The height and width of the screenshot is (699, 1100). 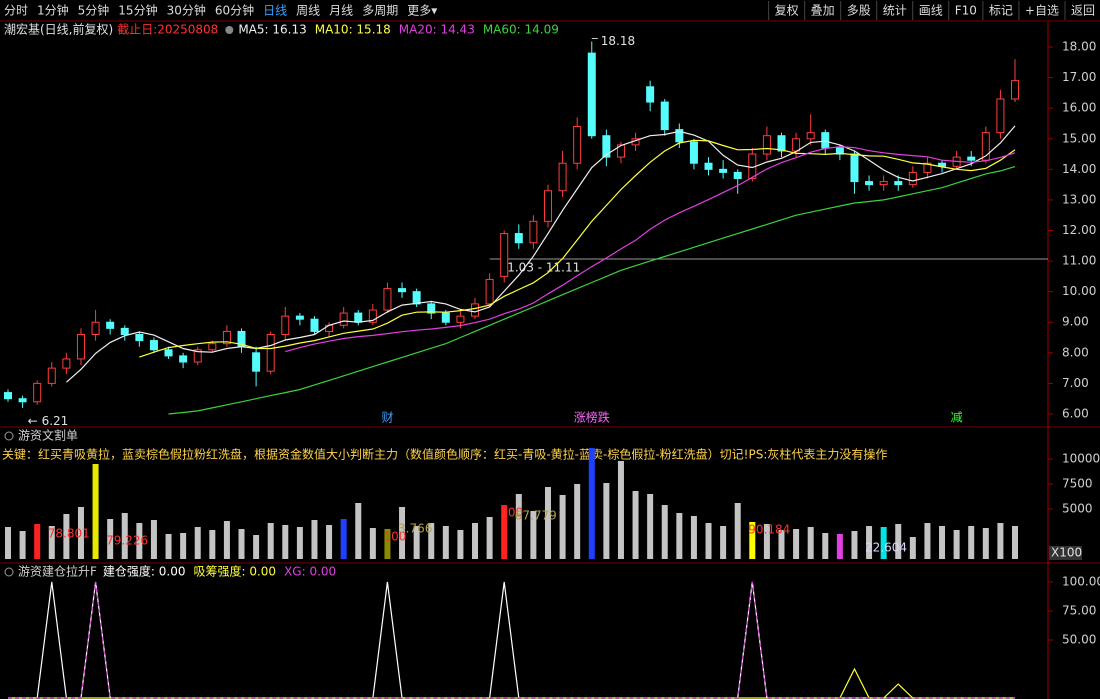 What do you see at coordinates (353, 30) in the screenshot?
I see `legend-entry: MA10: 15.18` at bounding box center [353, 30].